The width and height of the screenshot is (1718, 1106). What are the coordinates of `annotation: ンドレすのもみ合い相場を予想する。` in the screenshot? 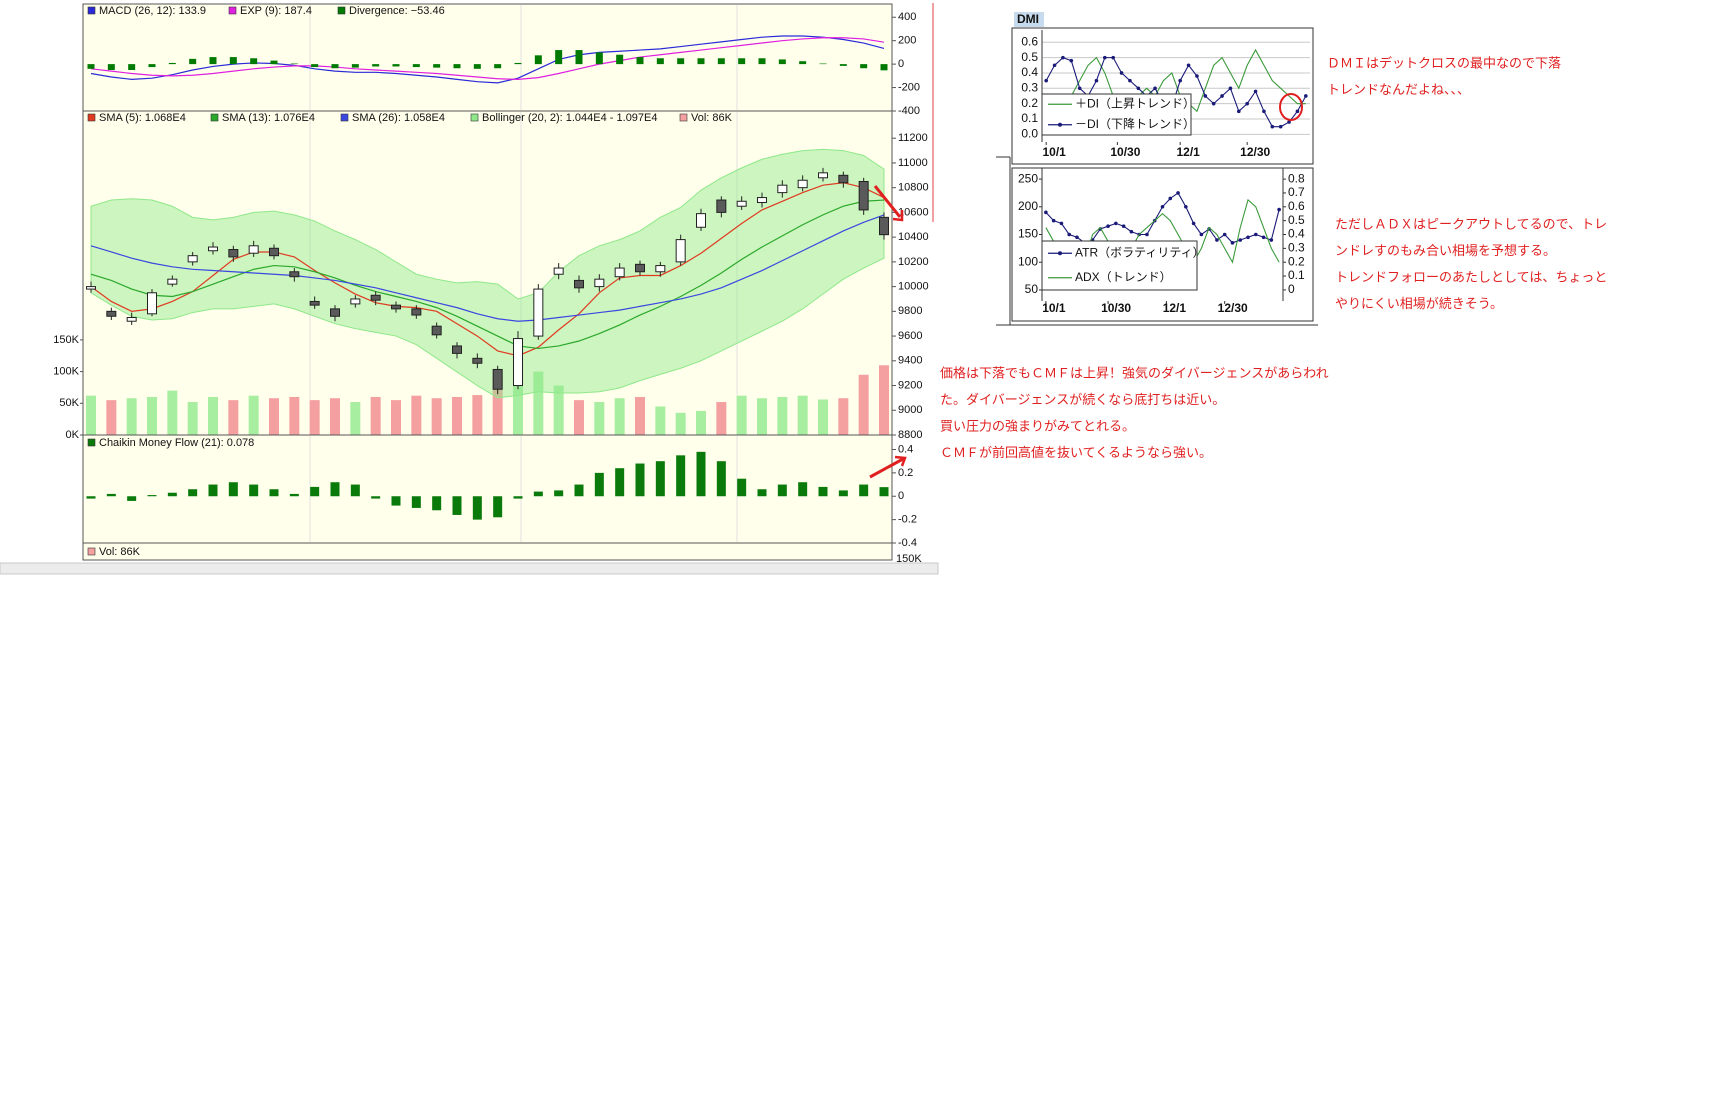 It's located at (1445, 250).